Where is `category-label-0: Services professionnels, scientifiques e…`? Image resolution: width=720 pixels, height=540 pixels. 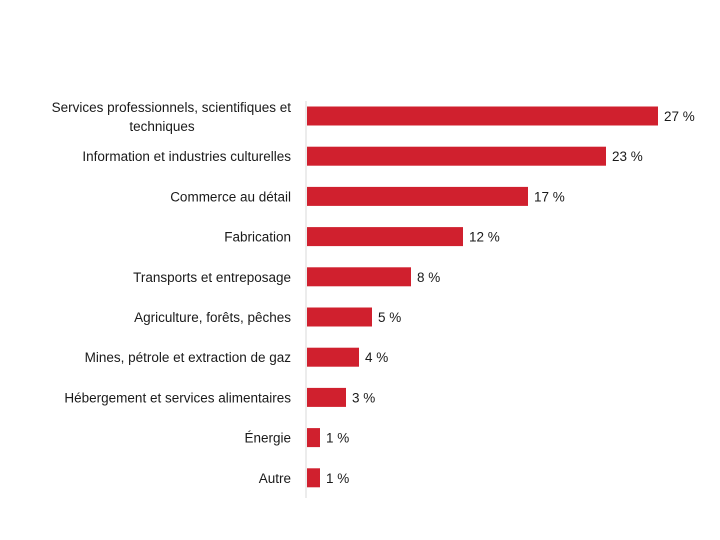
category-label-0: Services professionnels, scientifiques e… is located at coordinates (172, 117).